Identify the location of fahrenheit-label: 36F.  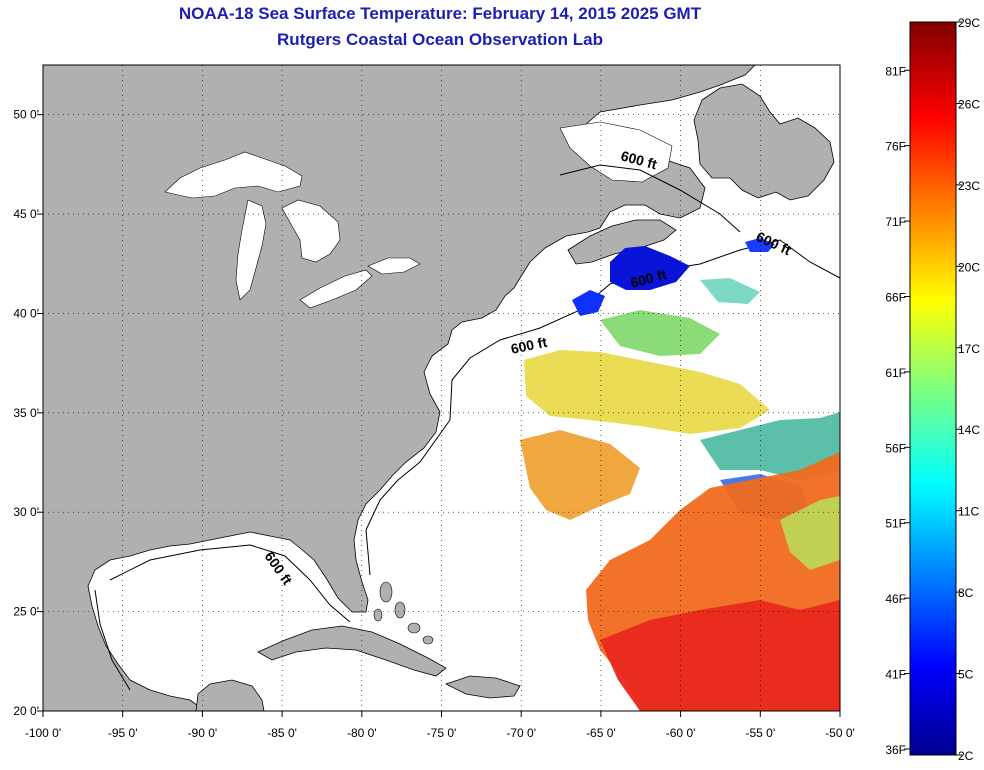
(895, 750).